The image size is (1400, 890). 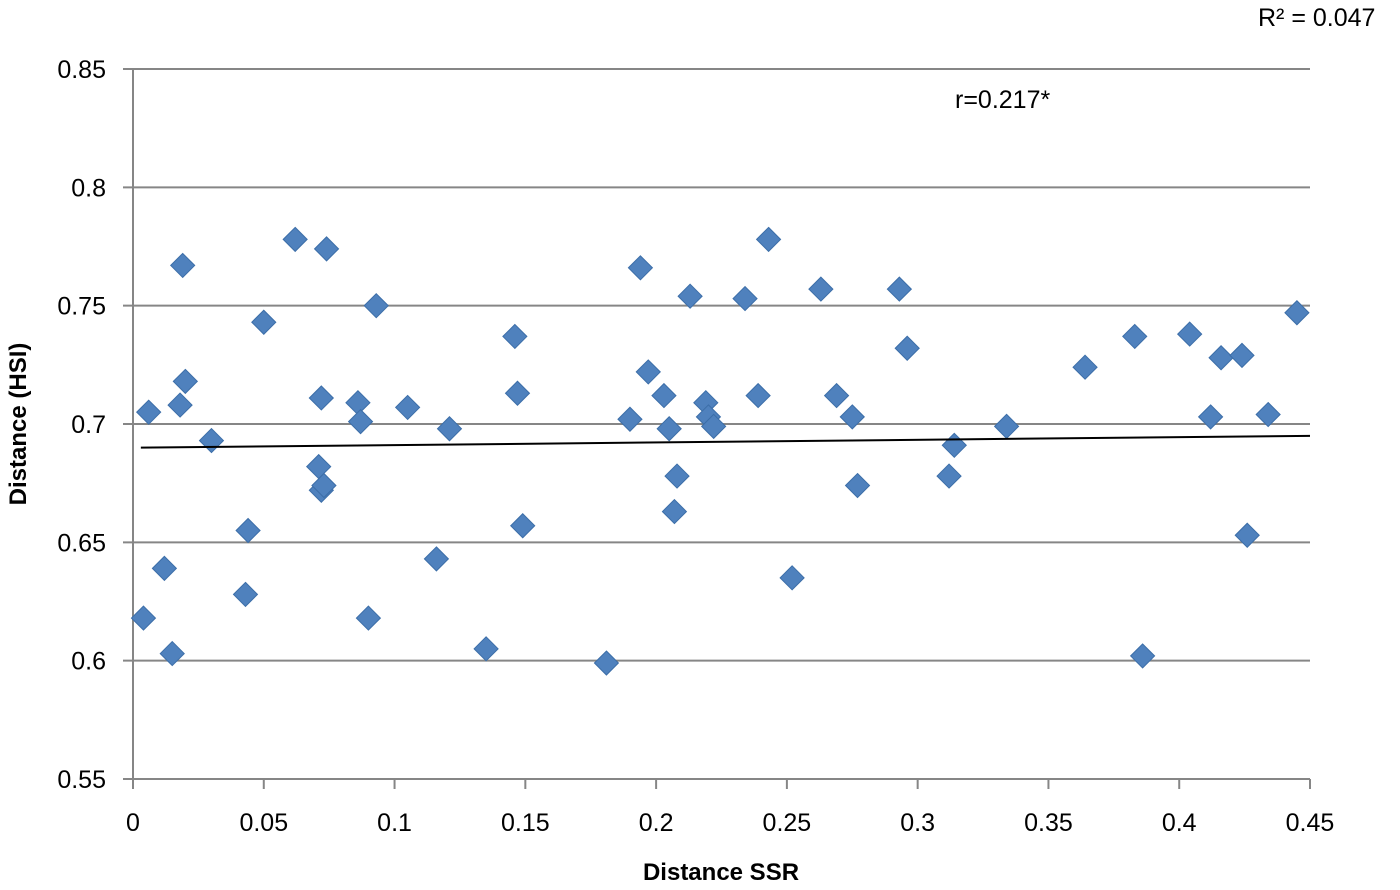 What do you see at coordinates (133, 823) in the screenshot?
I see `x-tick-label: 0` at bounding box center [133, 823].